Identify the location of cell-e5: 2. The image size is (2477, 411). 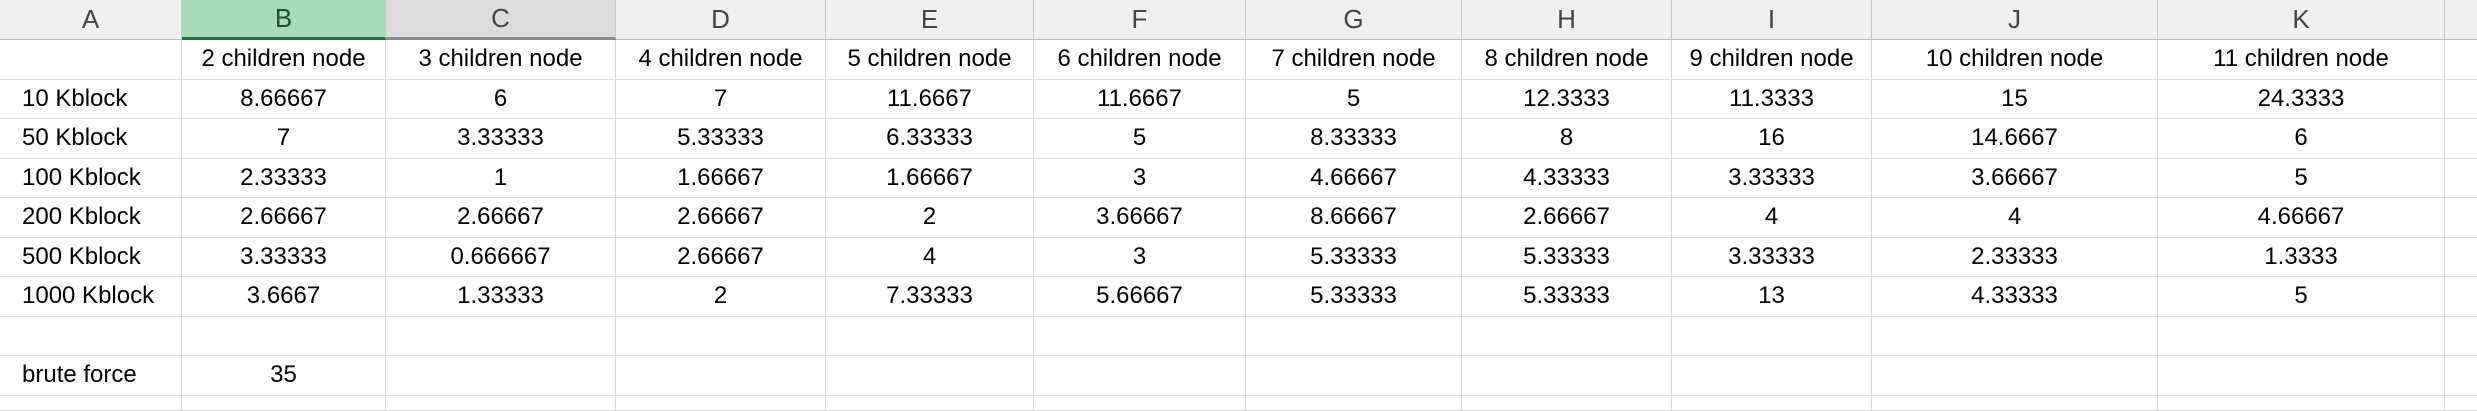
(930, 218).